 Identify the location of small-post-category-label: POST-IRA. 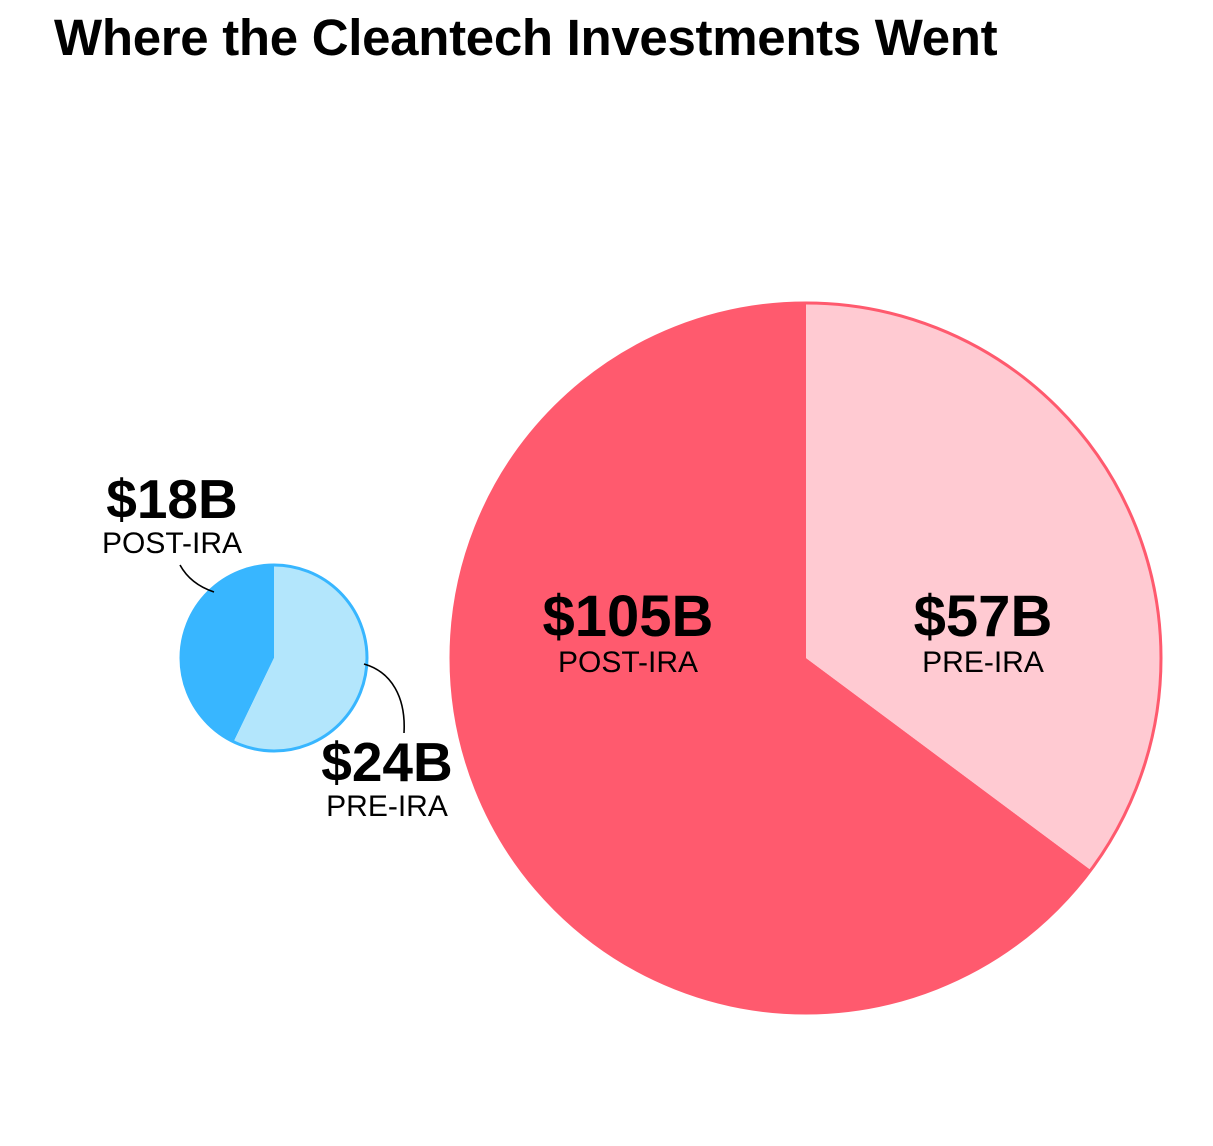
(172, 543).